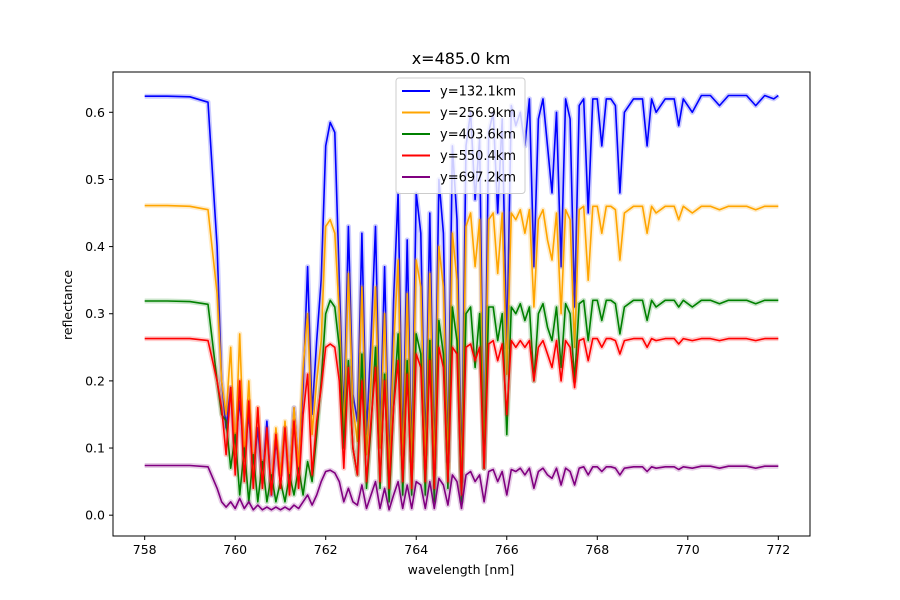 The width and height of the screenshot is (900, 600). Describe the element at coordinates (95, 112) in the screenshot. I see `y-tick-label: 0.6` at that location.